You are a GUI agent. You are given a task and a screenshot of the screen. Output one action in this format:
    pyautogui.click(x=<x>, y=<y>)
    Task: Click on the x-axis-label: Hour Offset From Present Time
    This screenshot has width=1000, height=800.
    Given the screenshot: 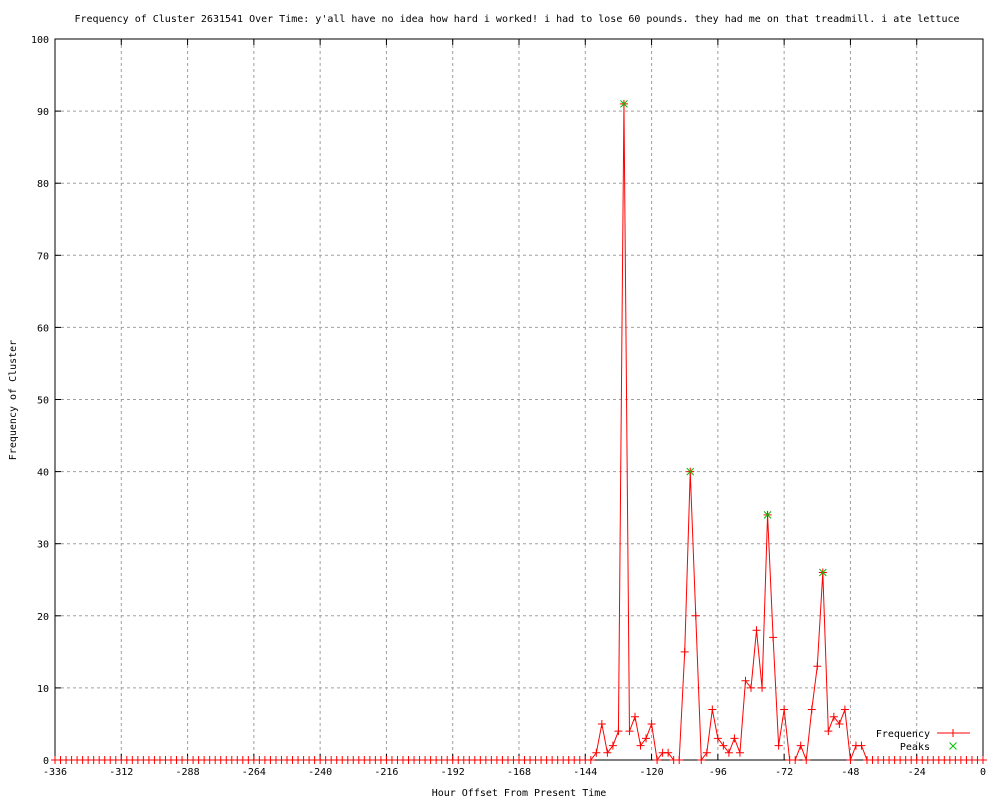 What is the action you would take?
    pyautogui.click(x=519, y=793)
    